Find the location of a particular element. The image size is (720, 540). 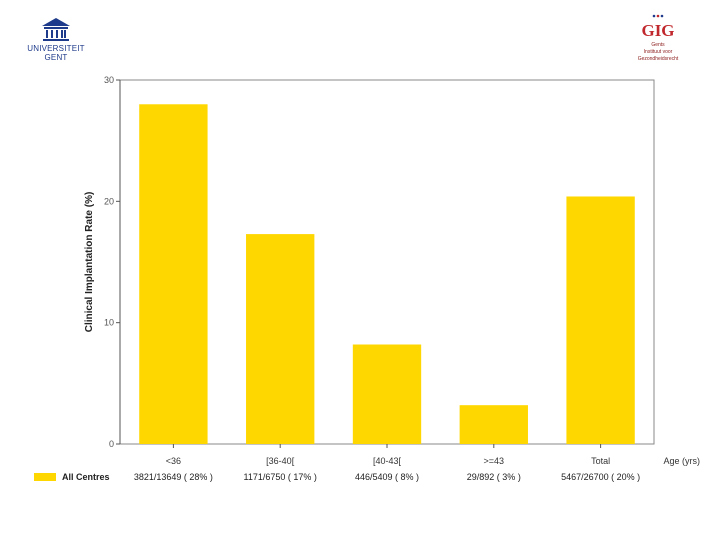

gig-line-3: Gezondheidsrecht is located at coordinates (658, 59).